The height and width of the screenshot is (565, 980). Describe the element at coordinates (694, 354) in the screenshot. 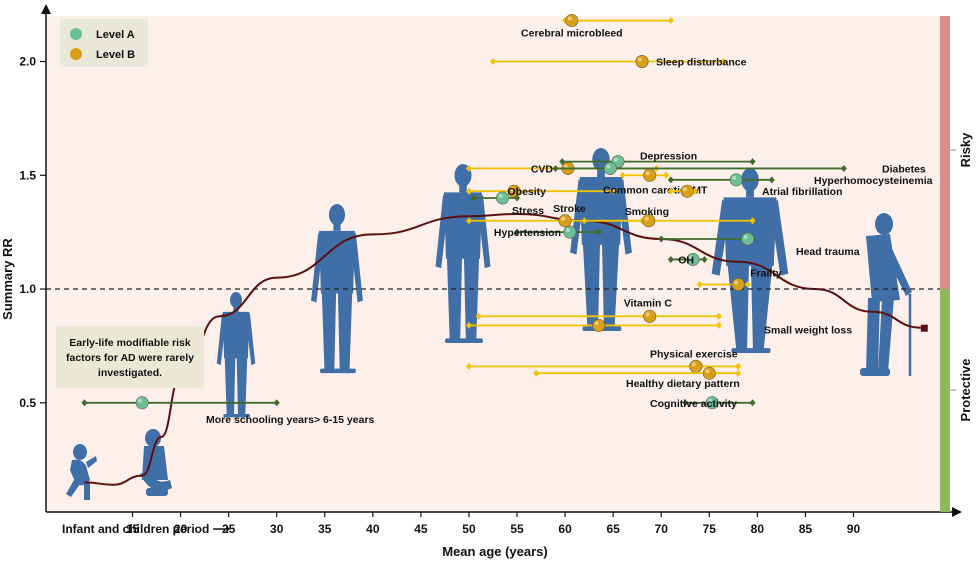

I see `physical-exercise-label: Physical exercise` at that location.